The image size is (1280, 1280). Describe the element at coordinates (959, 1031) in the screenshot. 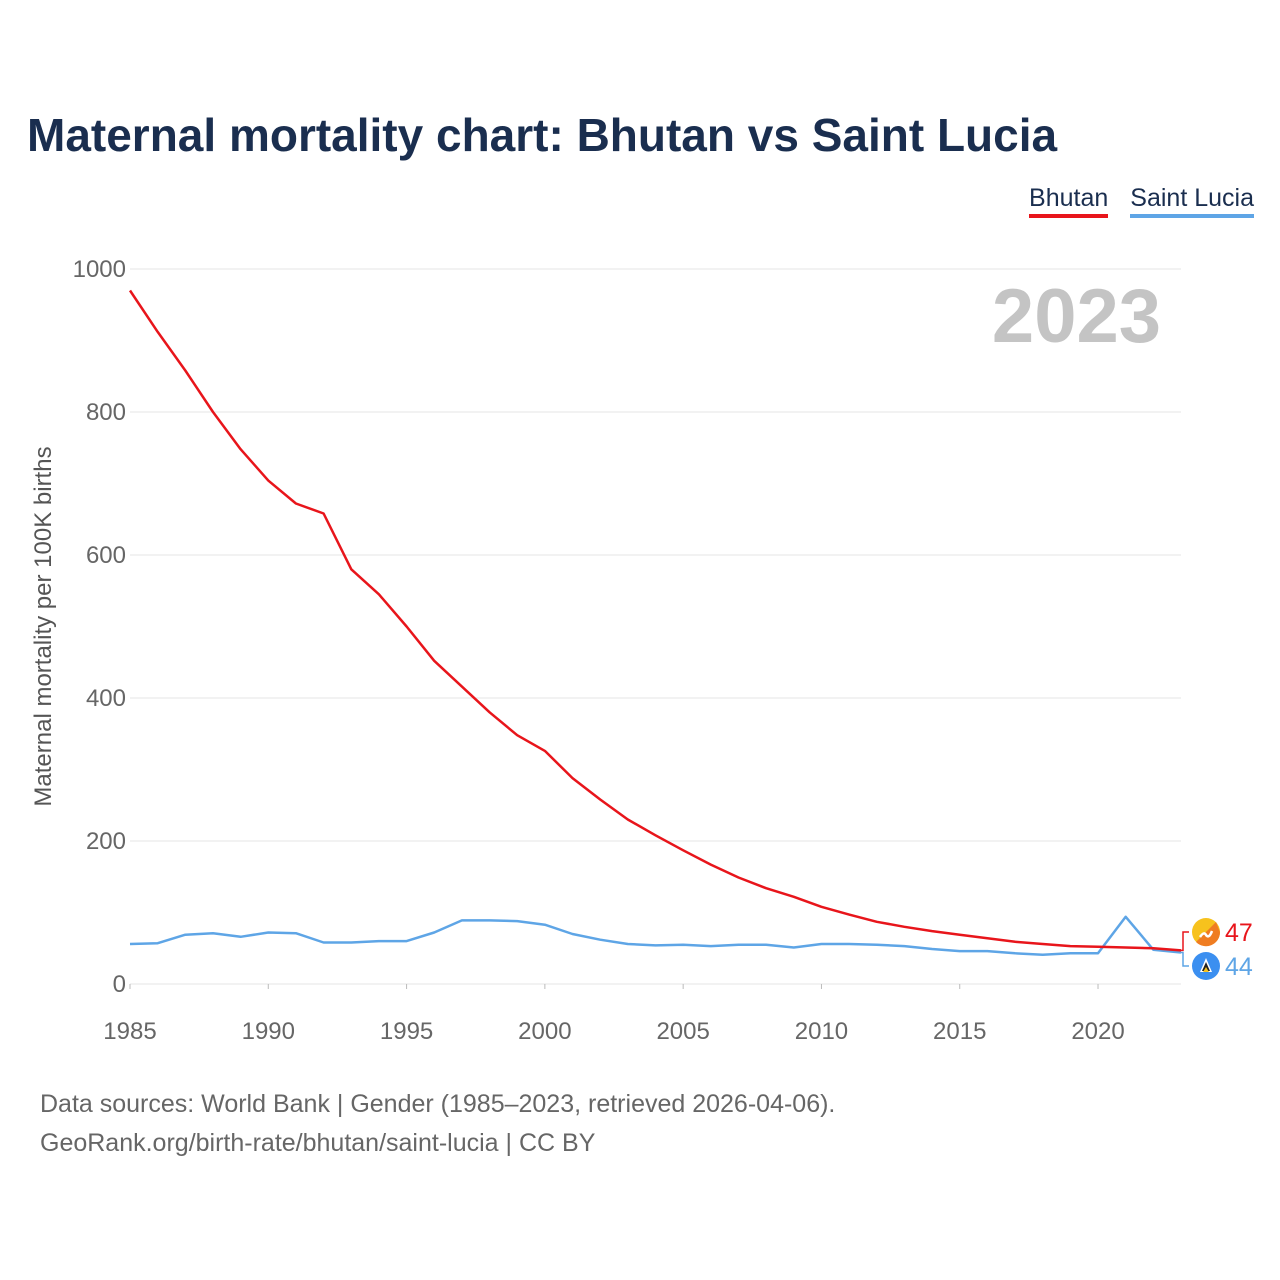

I see `x-tick-label-2015: 2015` at that location.